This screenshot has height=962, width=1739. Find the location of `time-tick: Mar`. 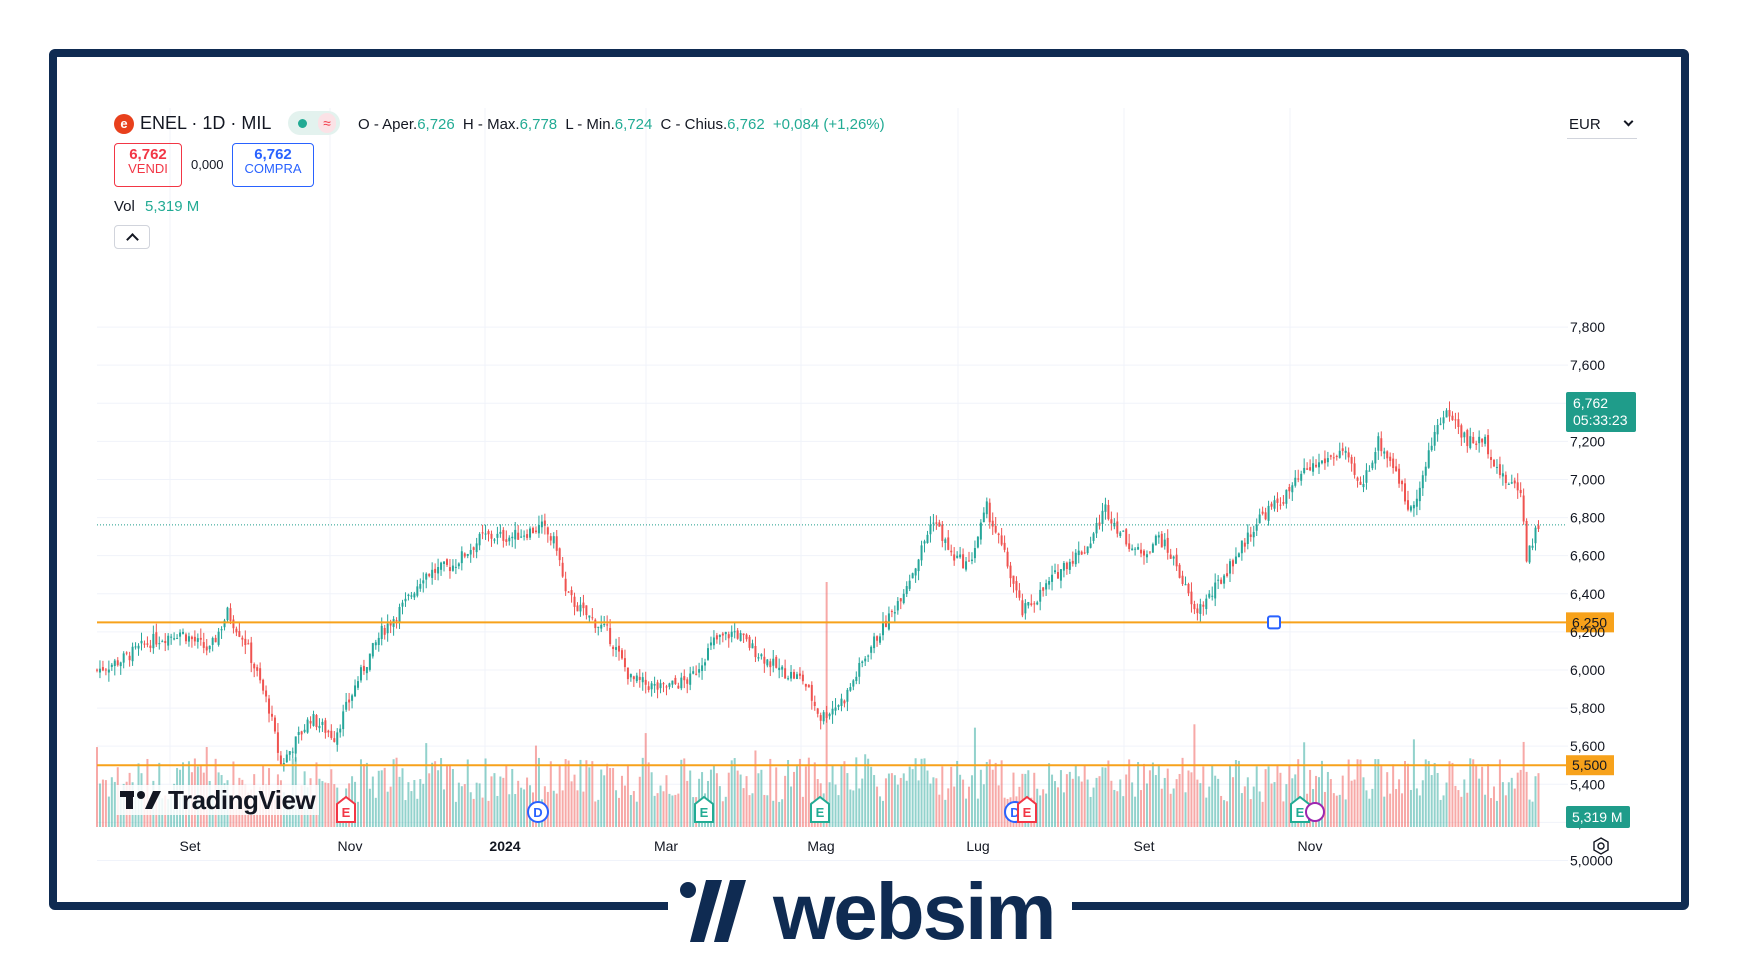

time-tick: Mar is located at coordinates (666, 846).